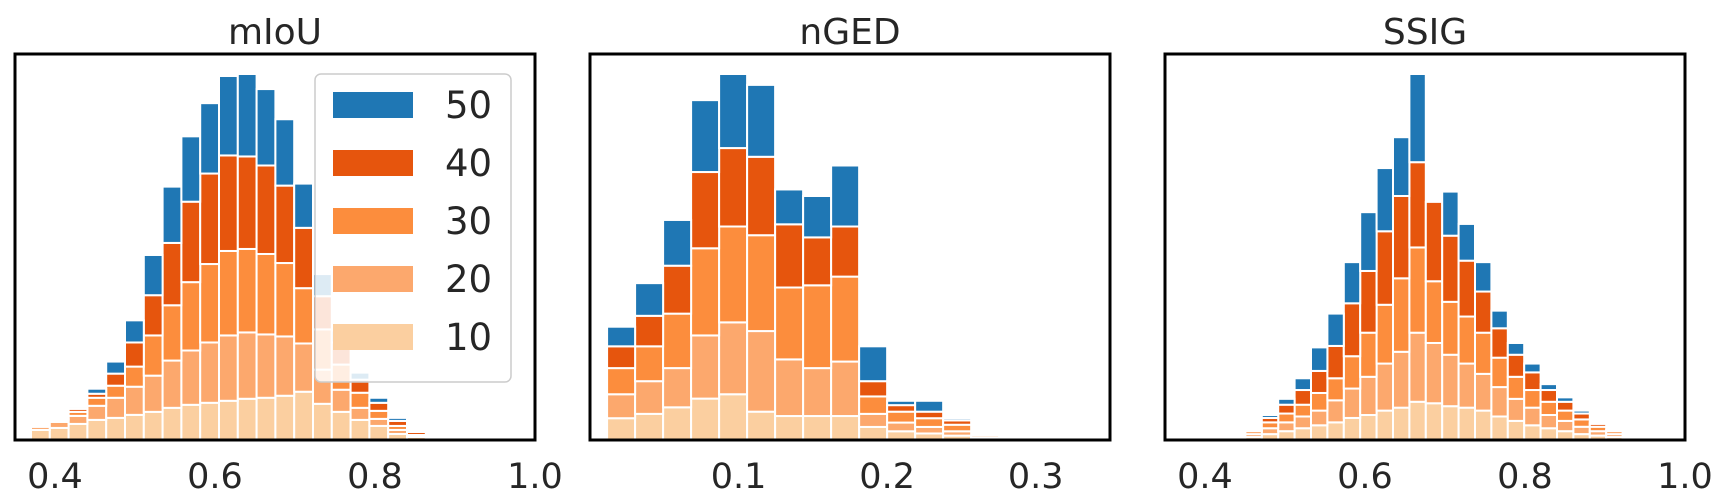 Image resolution: width=1725 pixels, height=500 pixels. What do you see at coordinates (761, 371) in the screenshot?
I see `bar-nged-s20-b5` at bounding box center [761, 371].